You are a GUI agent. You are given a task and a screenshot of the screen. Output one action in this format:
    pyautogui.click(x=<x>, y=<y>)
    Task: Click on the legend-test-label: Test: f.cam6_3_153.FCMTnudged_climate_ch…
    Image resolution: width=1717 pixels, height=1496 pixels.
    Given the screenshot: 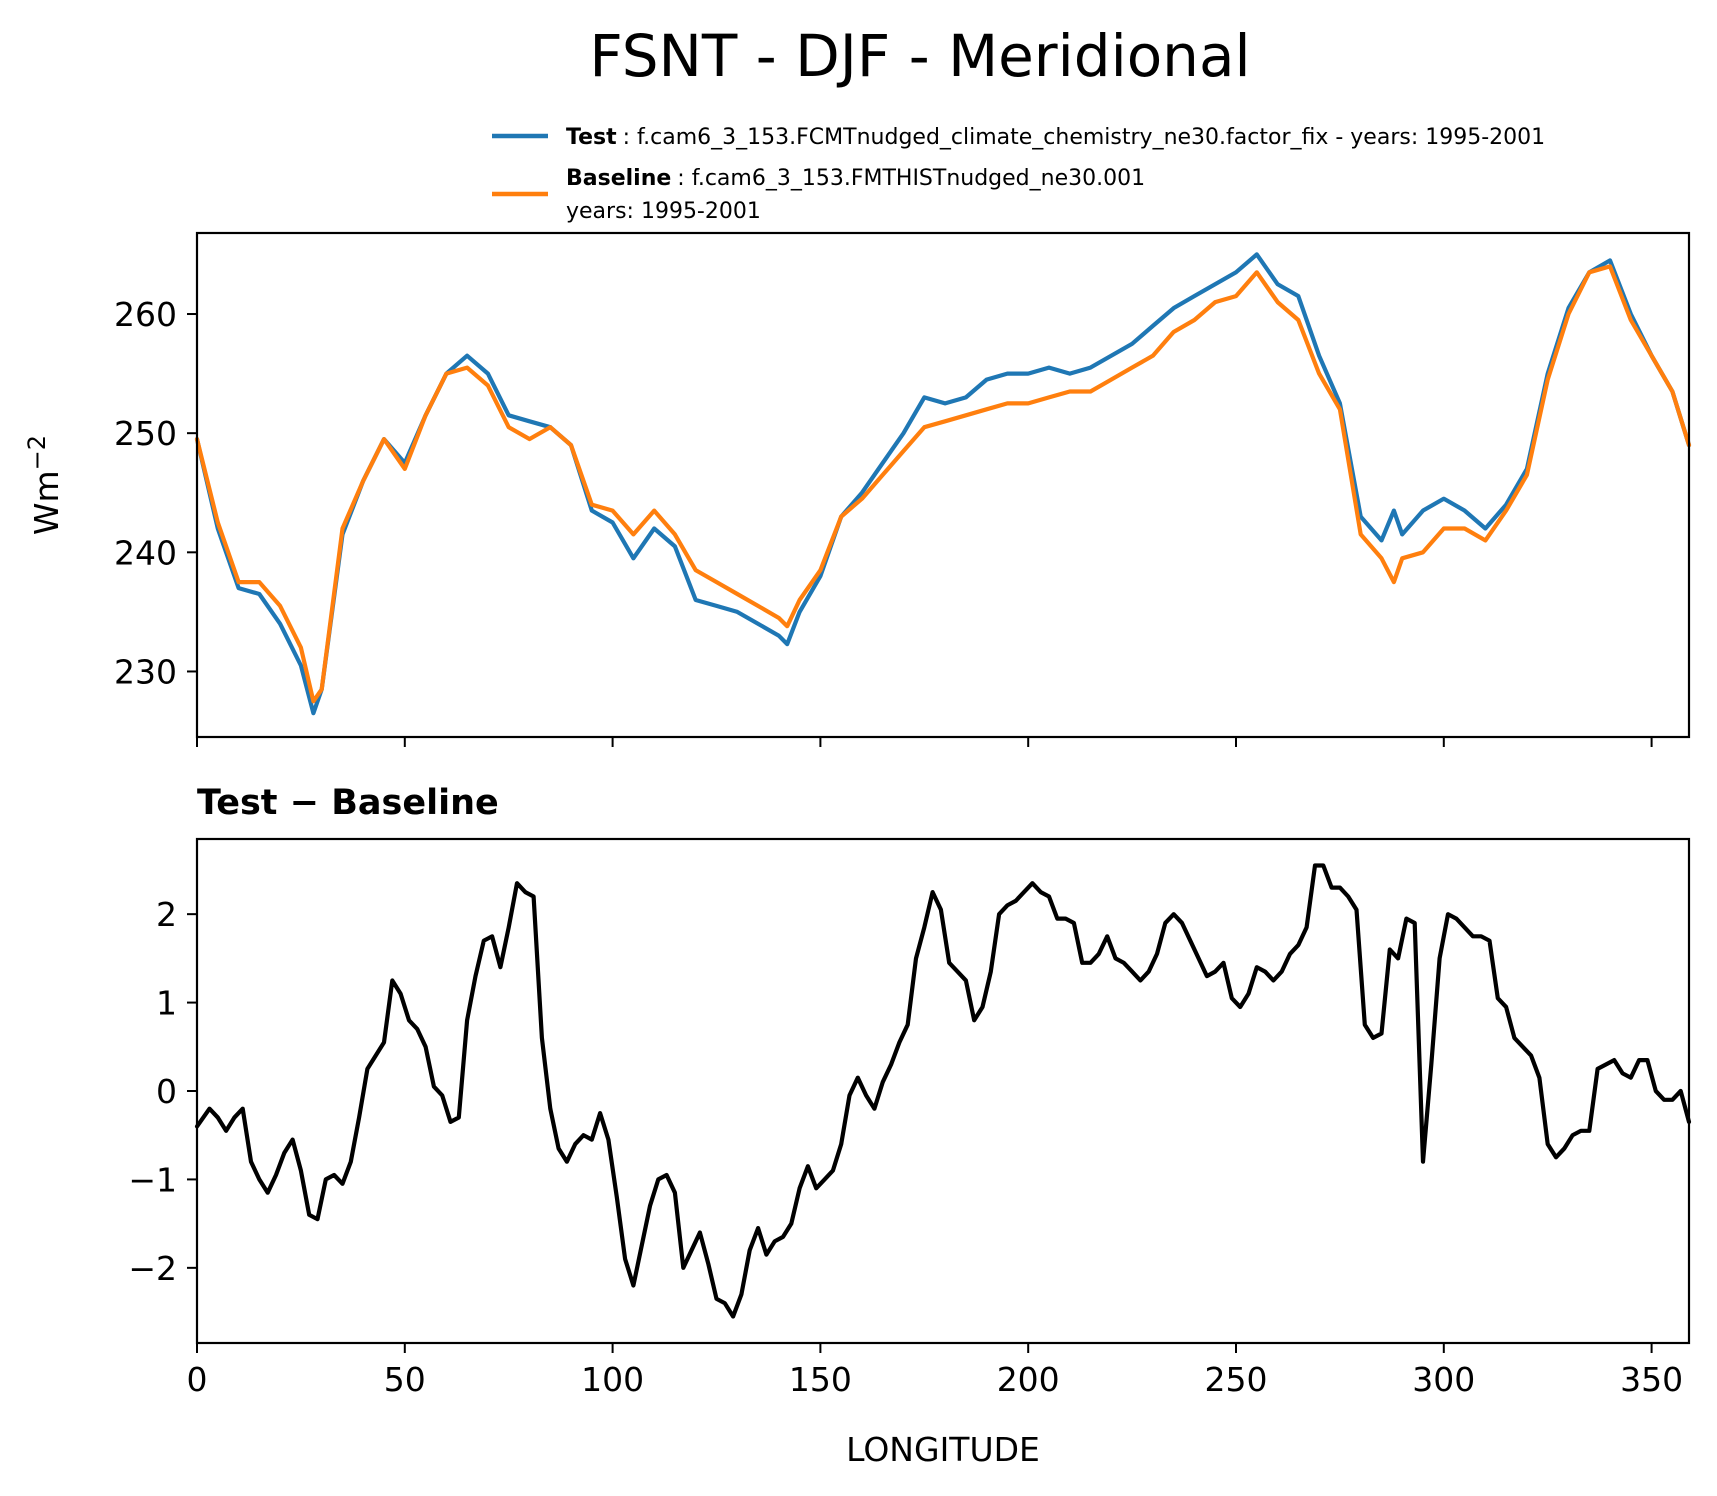 What is the action you would take?
    pyautogui.click(x=1055, y=137)
    